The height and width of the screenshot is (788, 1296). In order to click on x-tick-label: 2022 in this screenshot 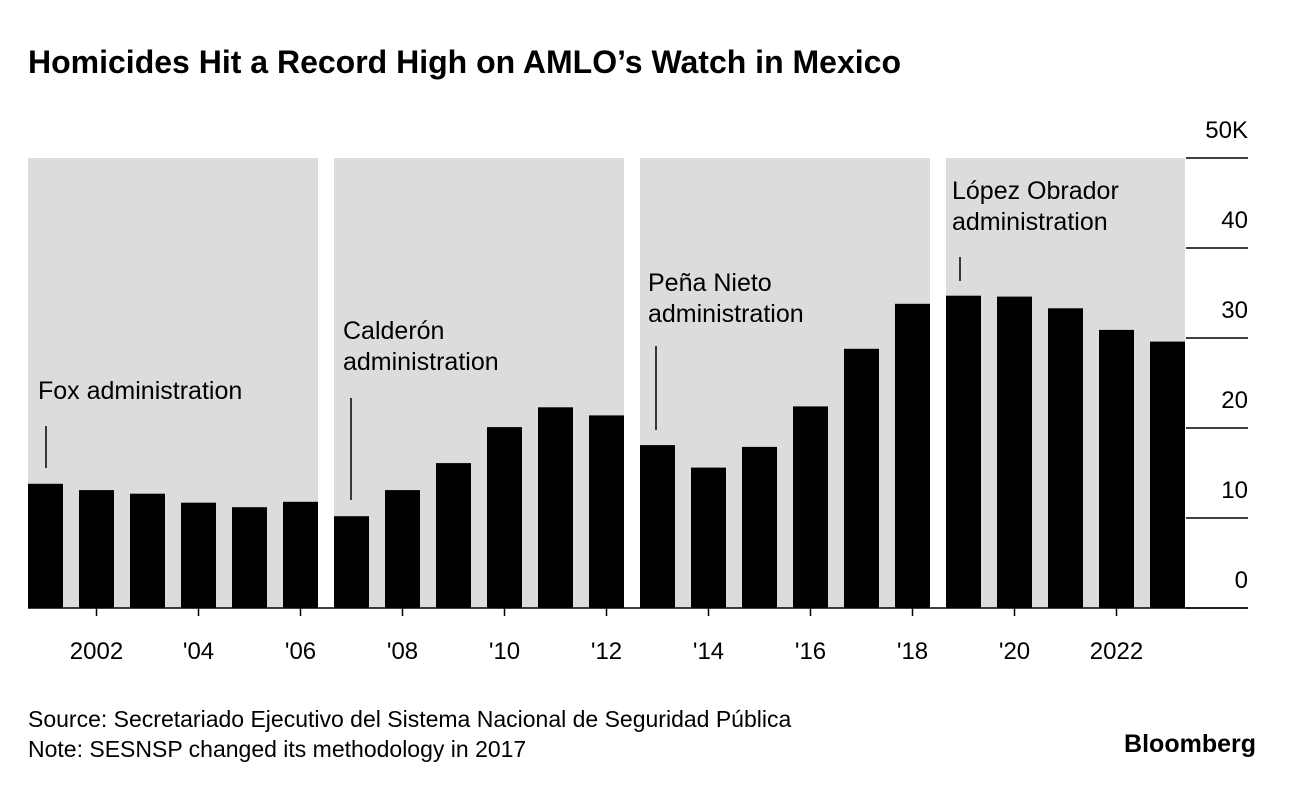, I will do `click(1116, 651)`.